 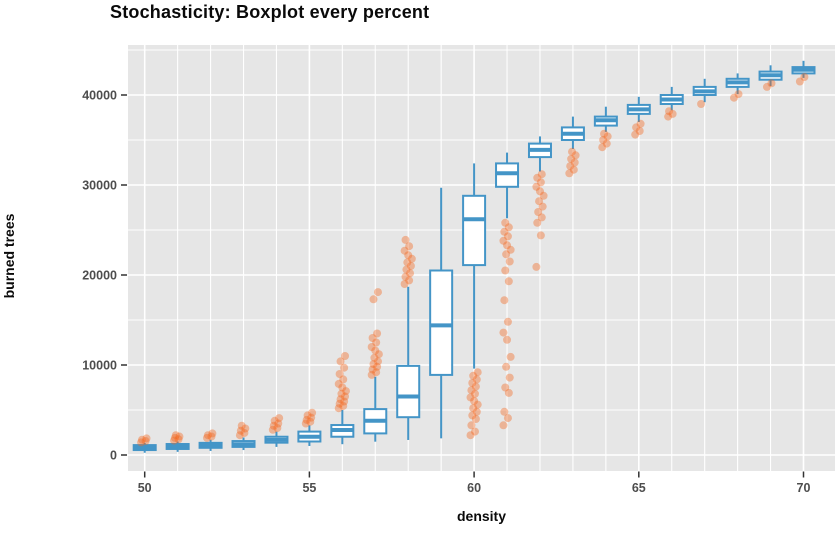 What do you see at coordinates (99, 366) in the screenshot?
I see `y-tick-label: 10000` at bounding box center [99, 366].